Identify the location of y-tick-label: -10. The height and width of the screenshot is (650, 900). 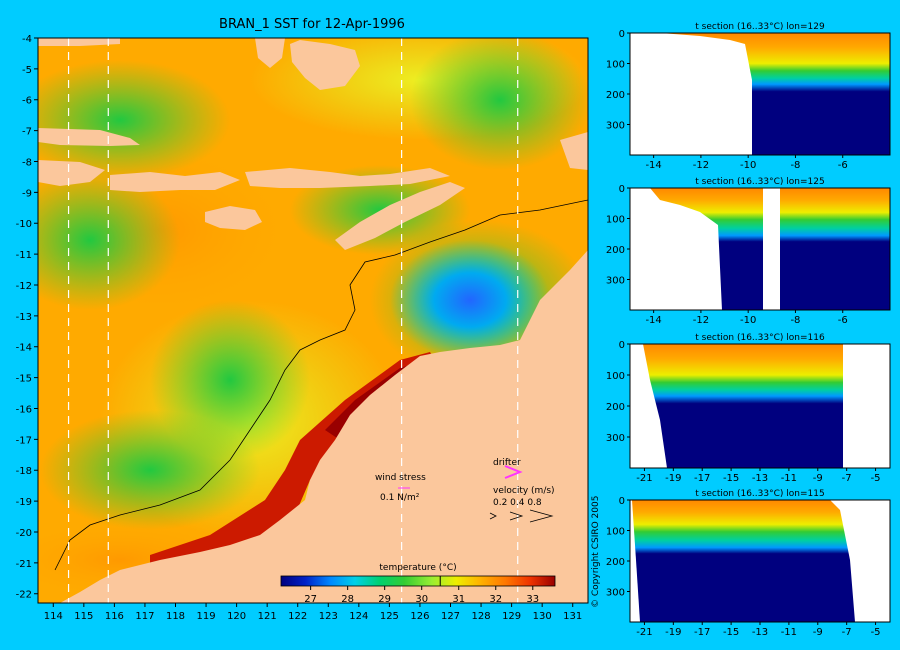
(24, 224).